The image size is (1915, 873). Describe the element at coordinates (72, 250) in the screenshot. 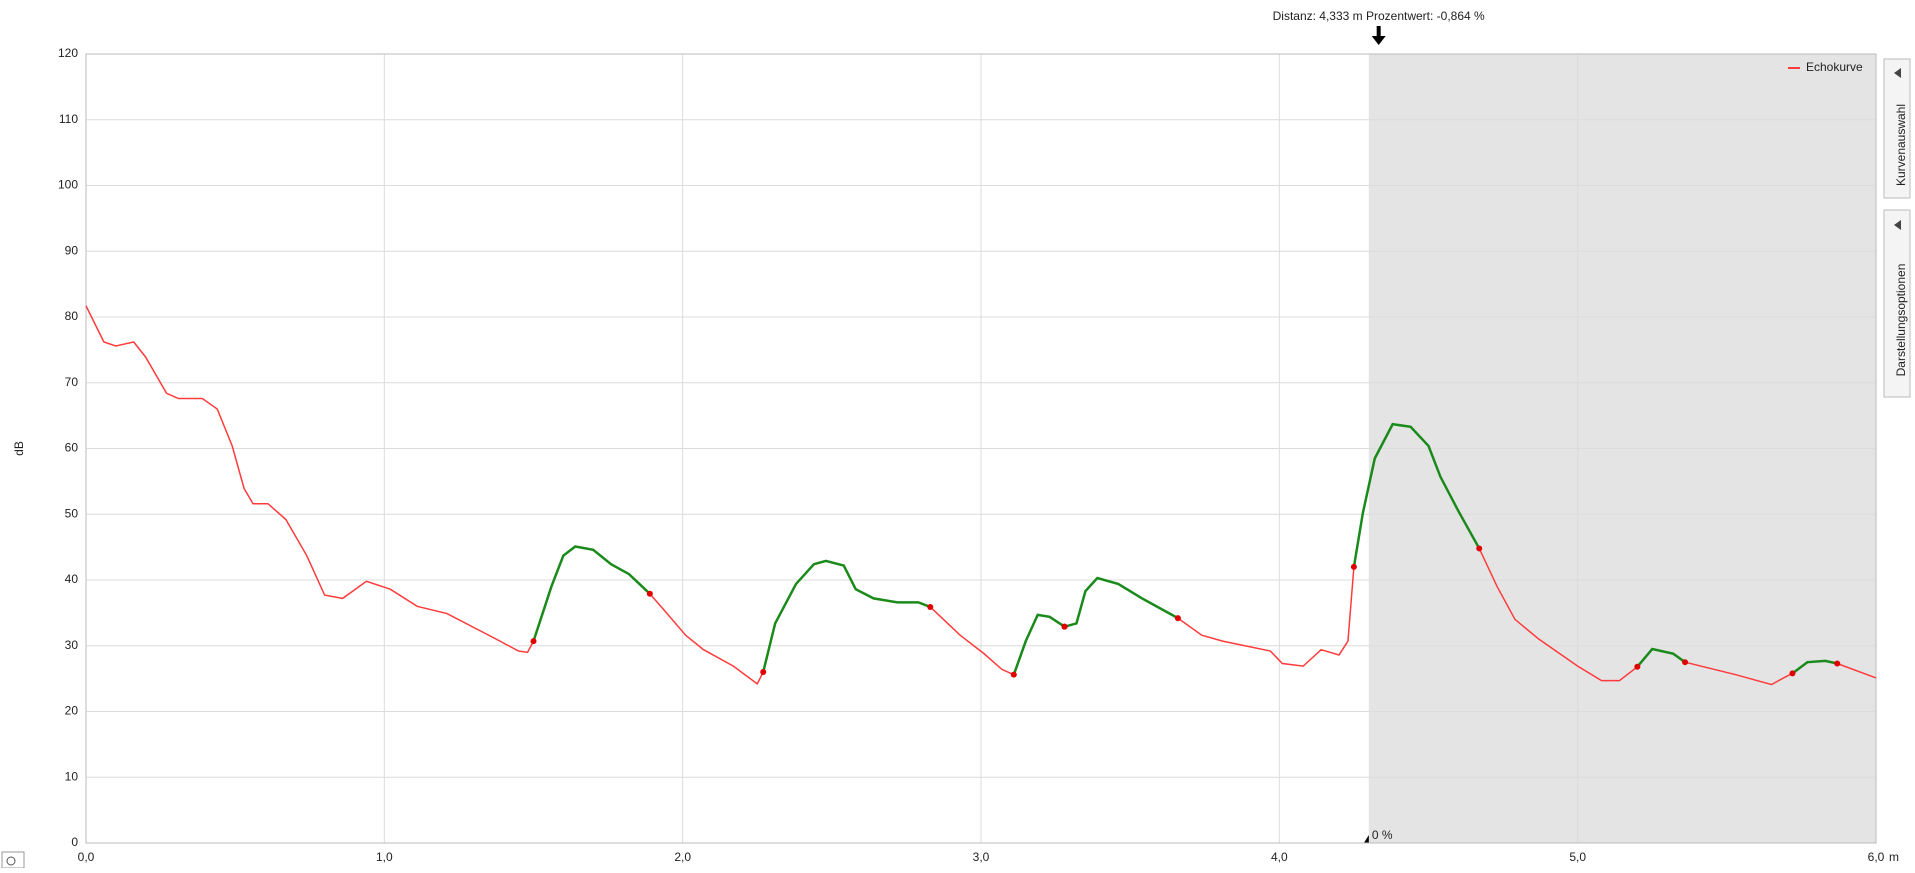

I see `y-tick-label: 90` at that location.